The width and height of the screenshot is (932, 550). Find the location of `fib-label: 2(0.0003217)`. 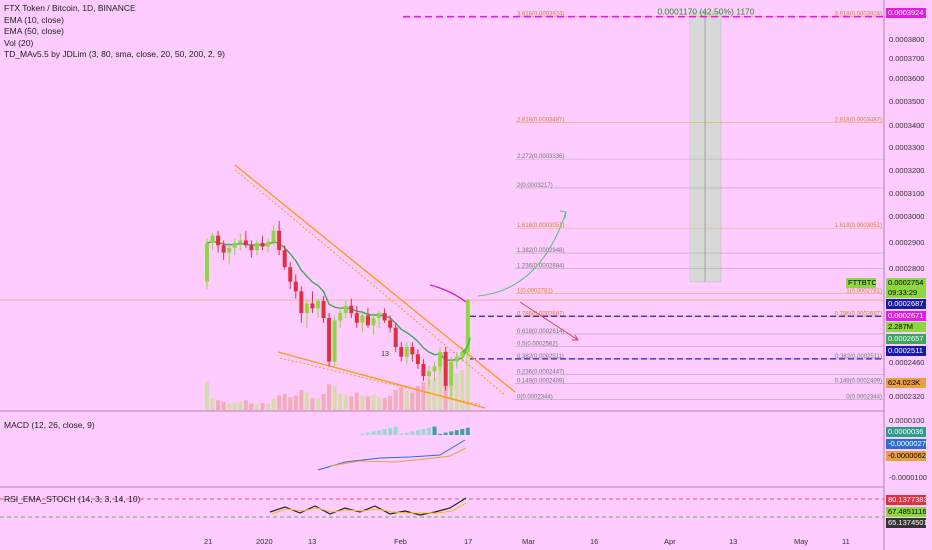

fib-label: 2(0.0003217) is located at coordinates (535, 186).